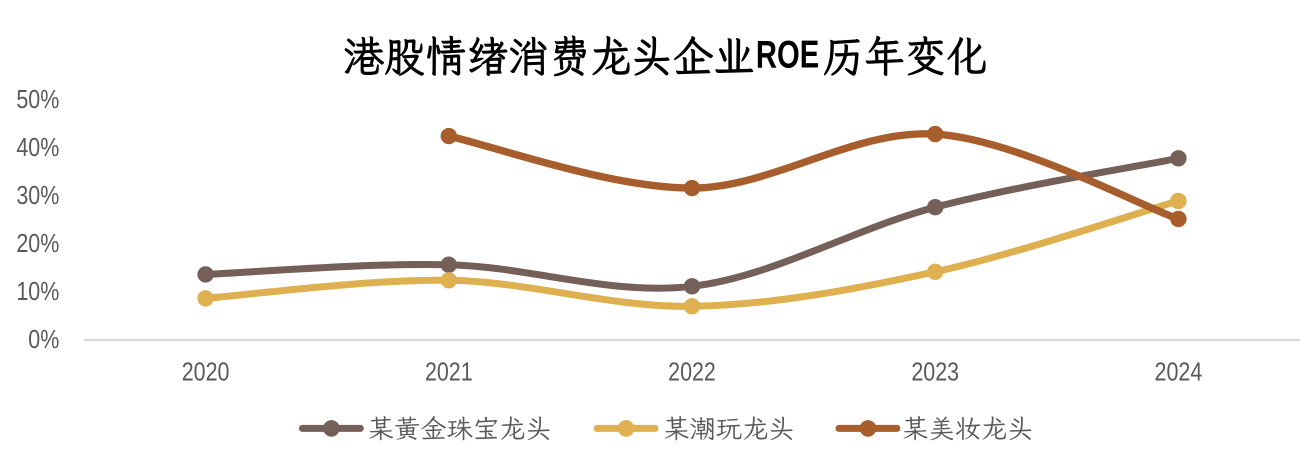  Describe the element at coordinates (37, 147) in the screenshot. I see `svg-text: 40%` at that location.